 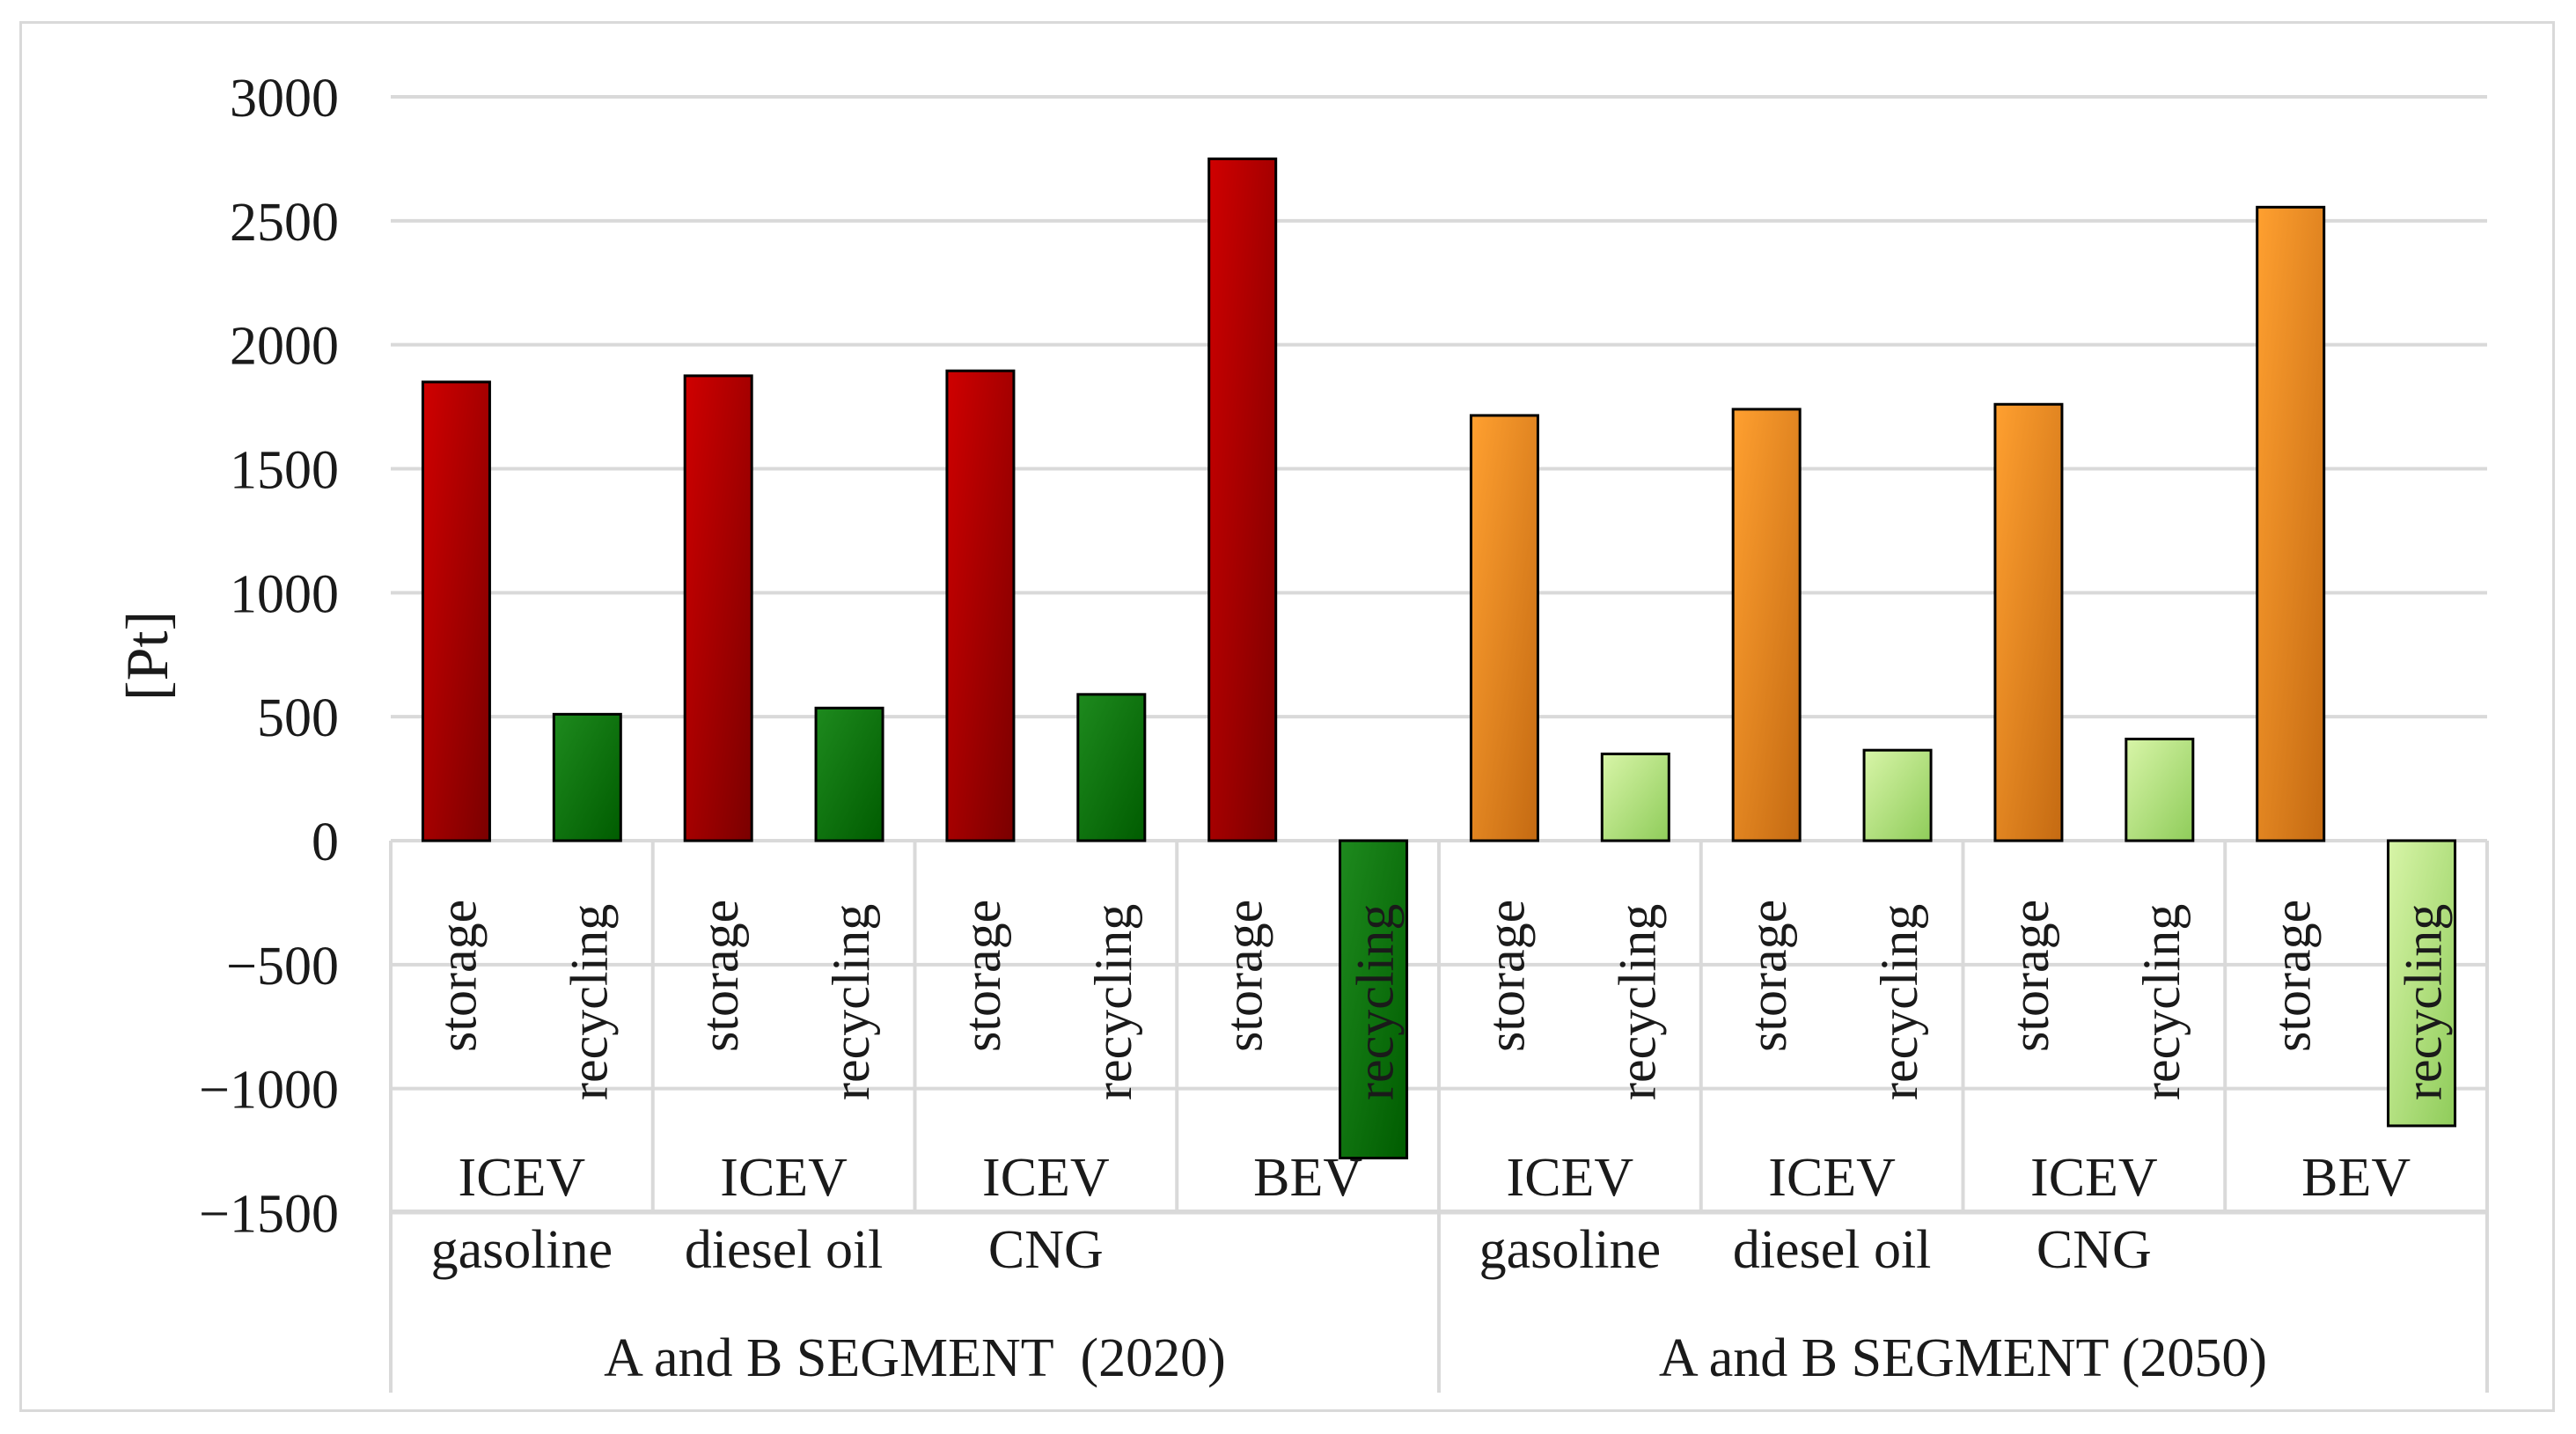 What do you see at coordinates (284, 347) in the screenshot?
I see `y-tick-label: 2000` at bounding box center [284, 347].